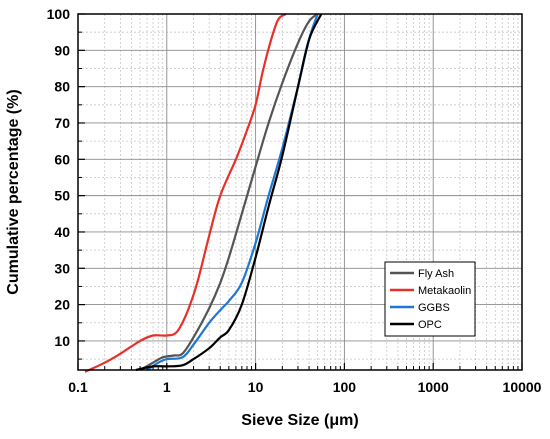  What do you see at coordinates (13, 191) in the screenshot?
I see `y-axis-title: Cumulative percentage (%)` at bounding box center [13, 191].